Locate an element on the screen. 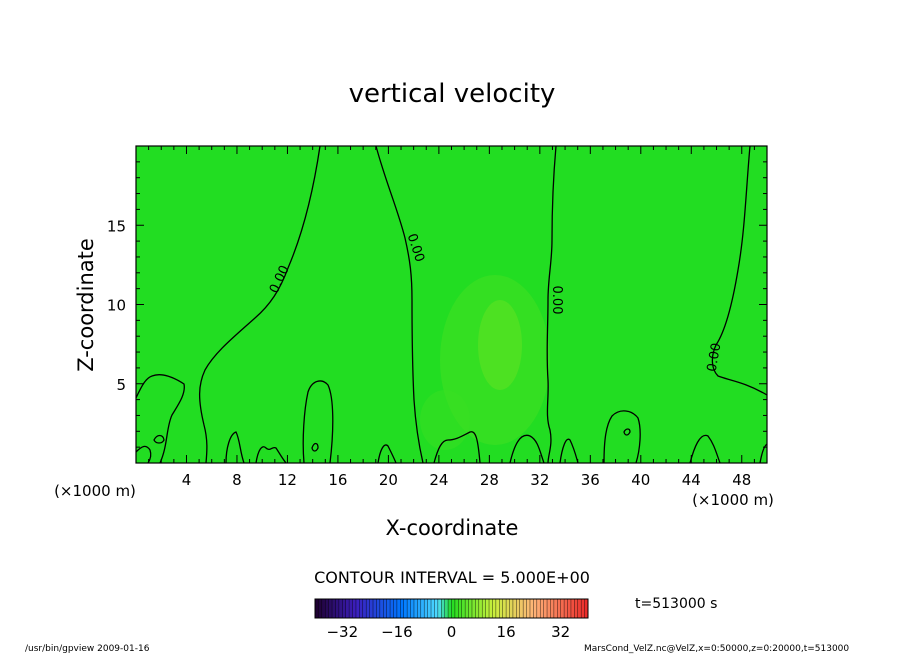  colorbar-tick-label: 0 is located at coordinates (452, 632).